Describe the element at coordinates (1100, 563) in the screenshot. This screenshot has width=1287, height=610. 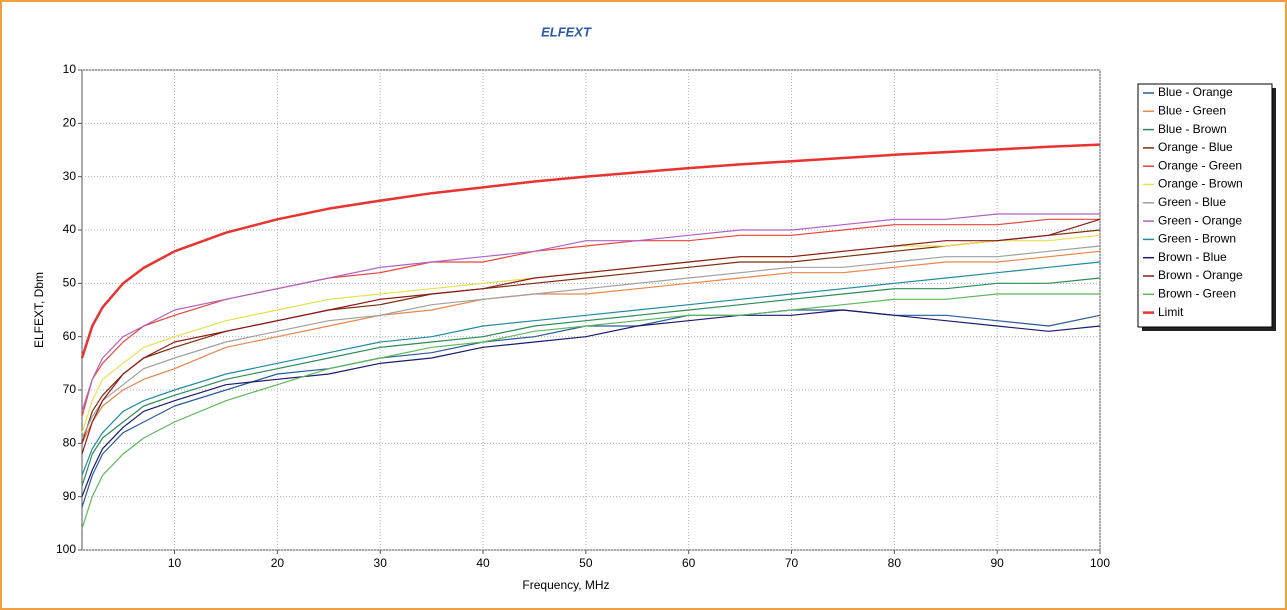
I see `x-tick-label: 100` at that location.